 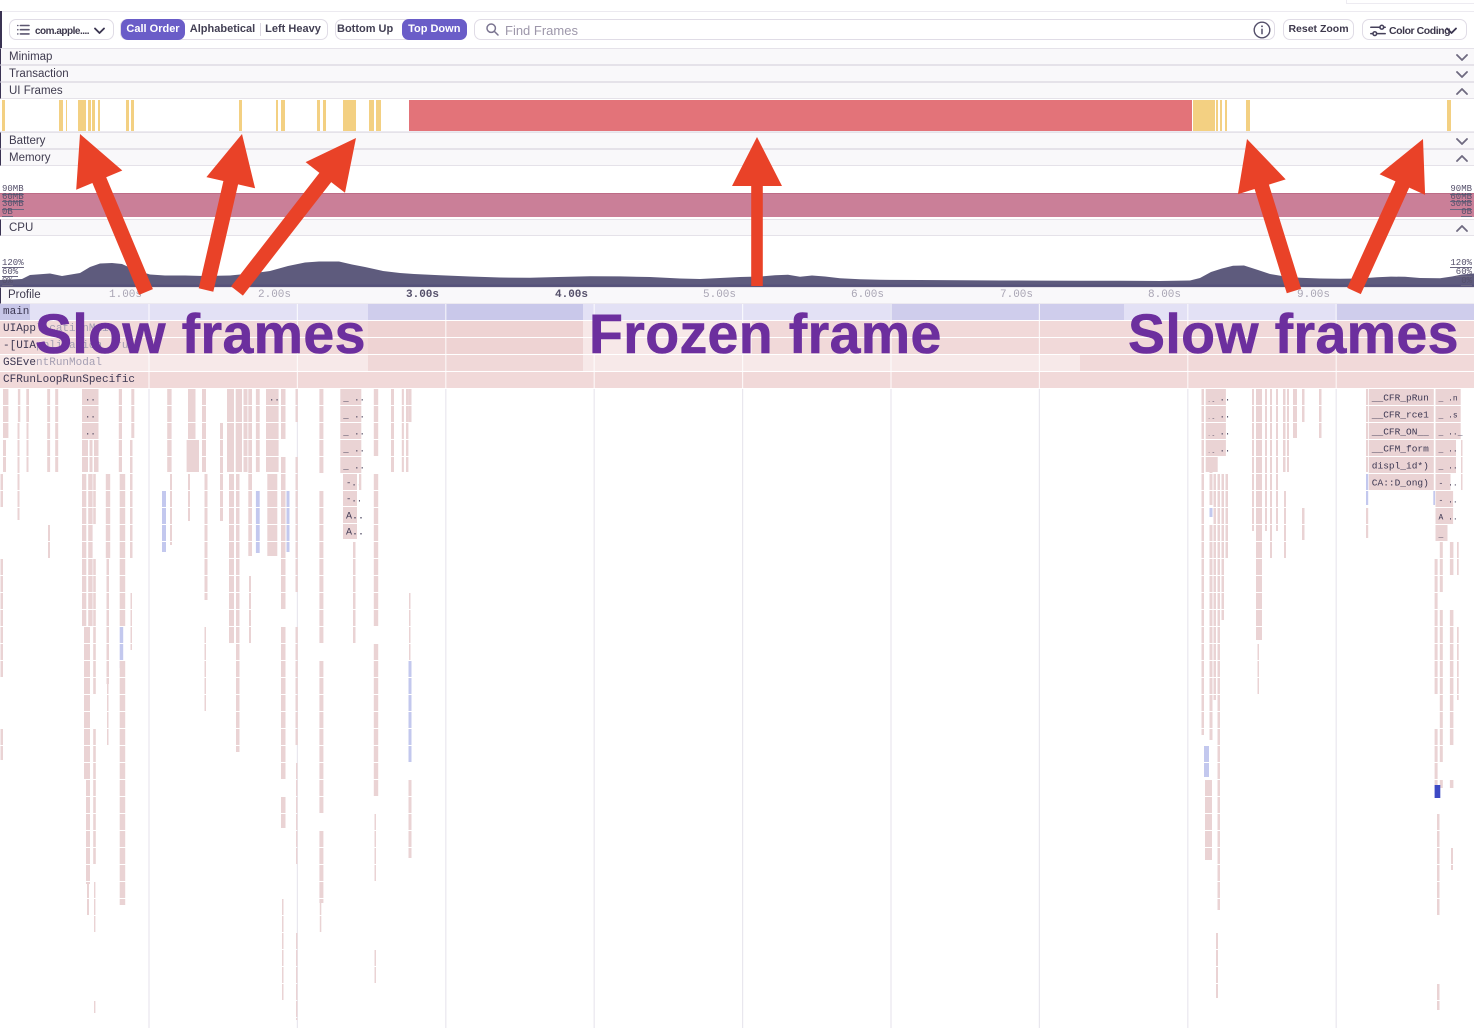 I want to click on svg-text: _ .s, so click(x=1448, y=416).